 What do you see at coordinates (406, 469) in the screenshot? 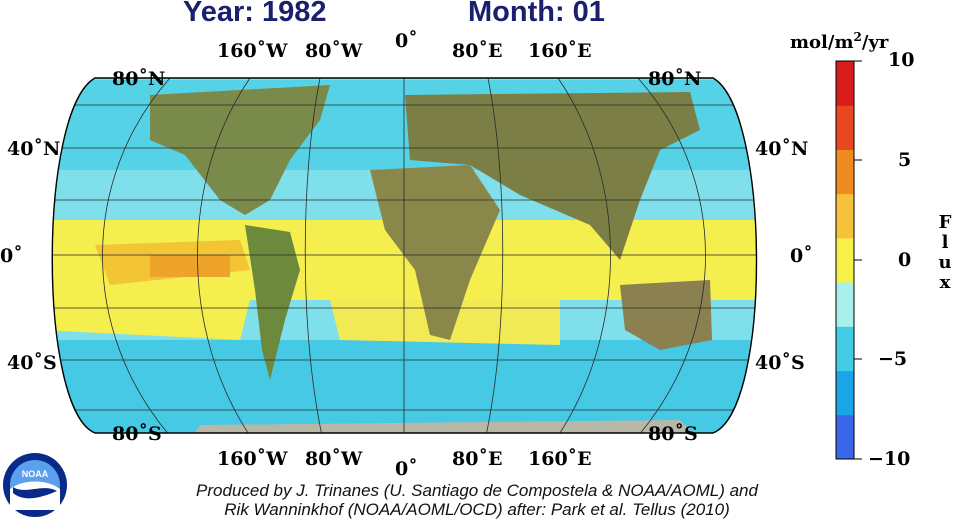
I see `lon-label-bottom-0: 0˚` at bounding box center [406, 469].